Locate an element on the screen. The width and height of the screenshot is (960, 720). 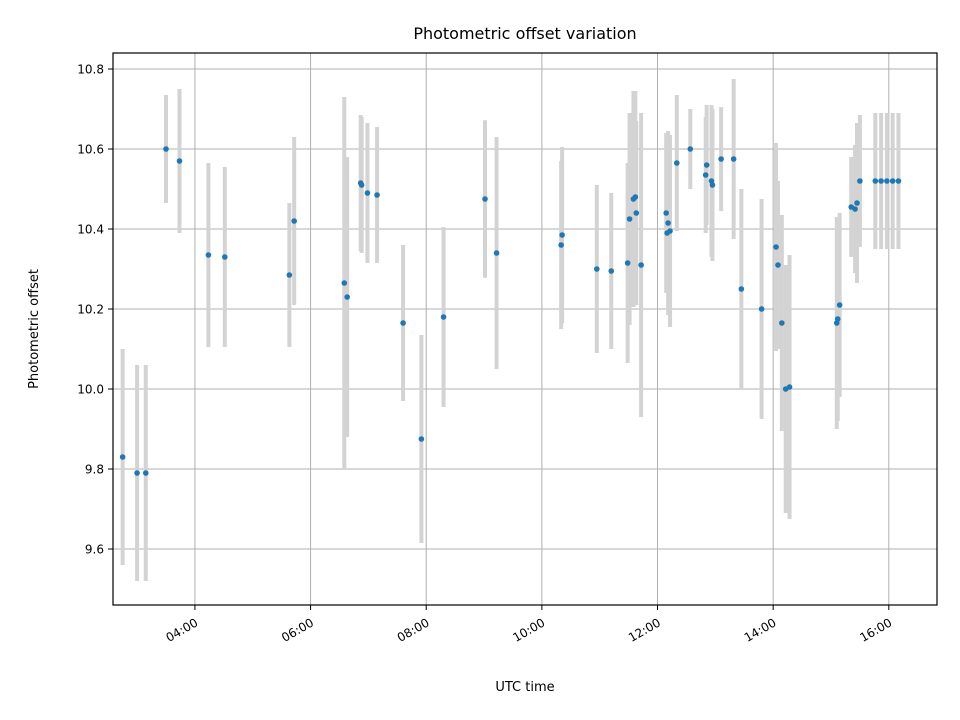
y-tick-label: 10.4 is located at coordinates (90, 230).